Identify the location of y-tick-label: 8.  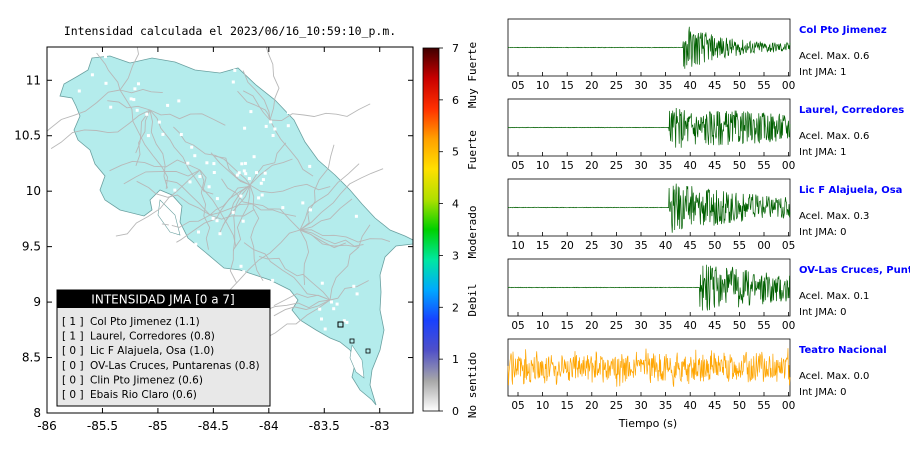
(37, 413).